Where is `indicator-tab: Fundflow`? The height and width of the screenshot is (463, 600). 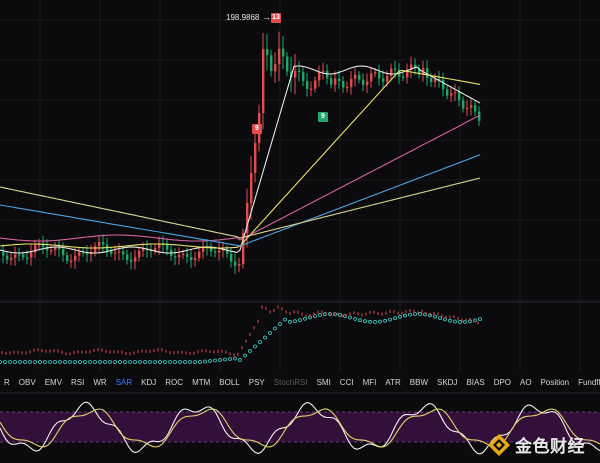 indicator-tab: Fundflow is located at coordinates (589, 382).